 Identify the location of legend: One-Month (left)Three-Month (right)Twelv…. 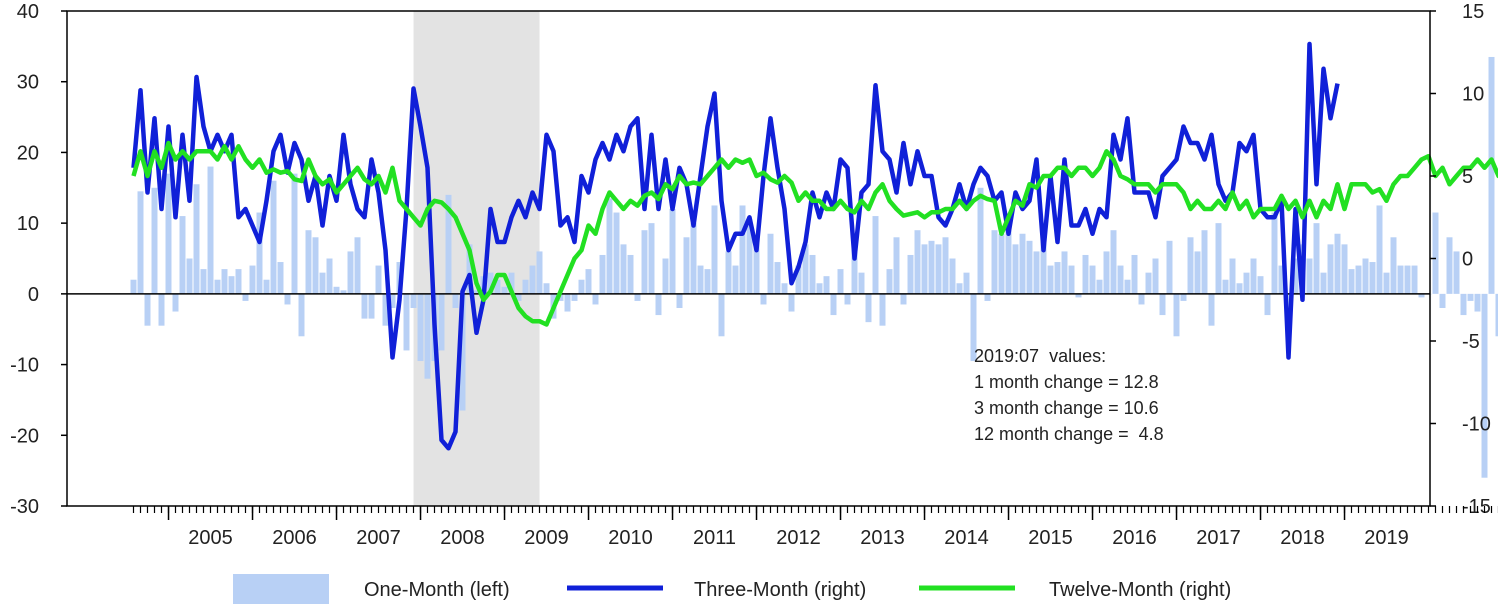
(732, 589).